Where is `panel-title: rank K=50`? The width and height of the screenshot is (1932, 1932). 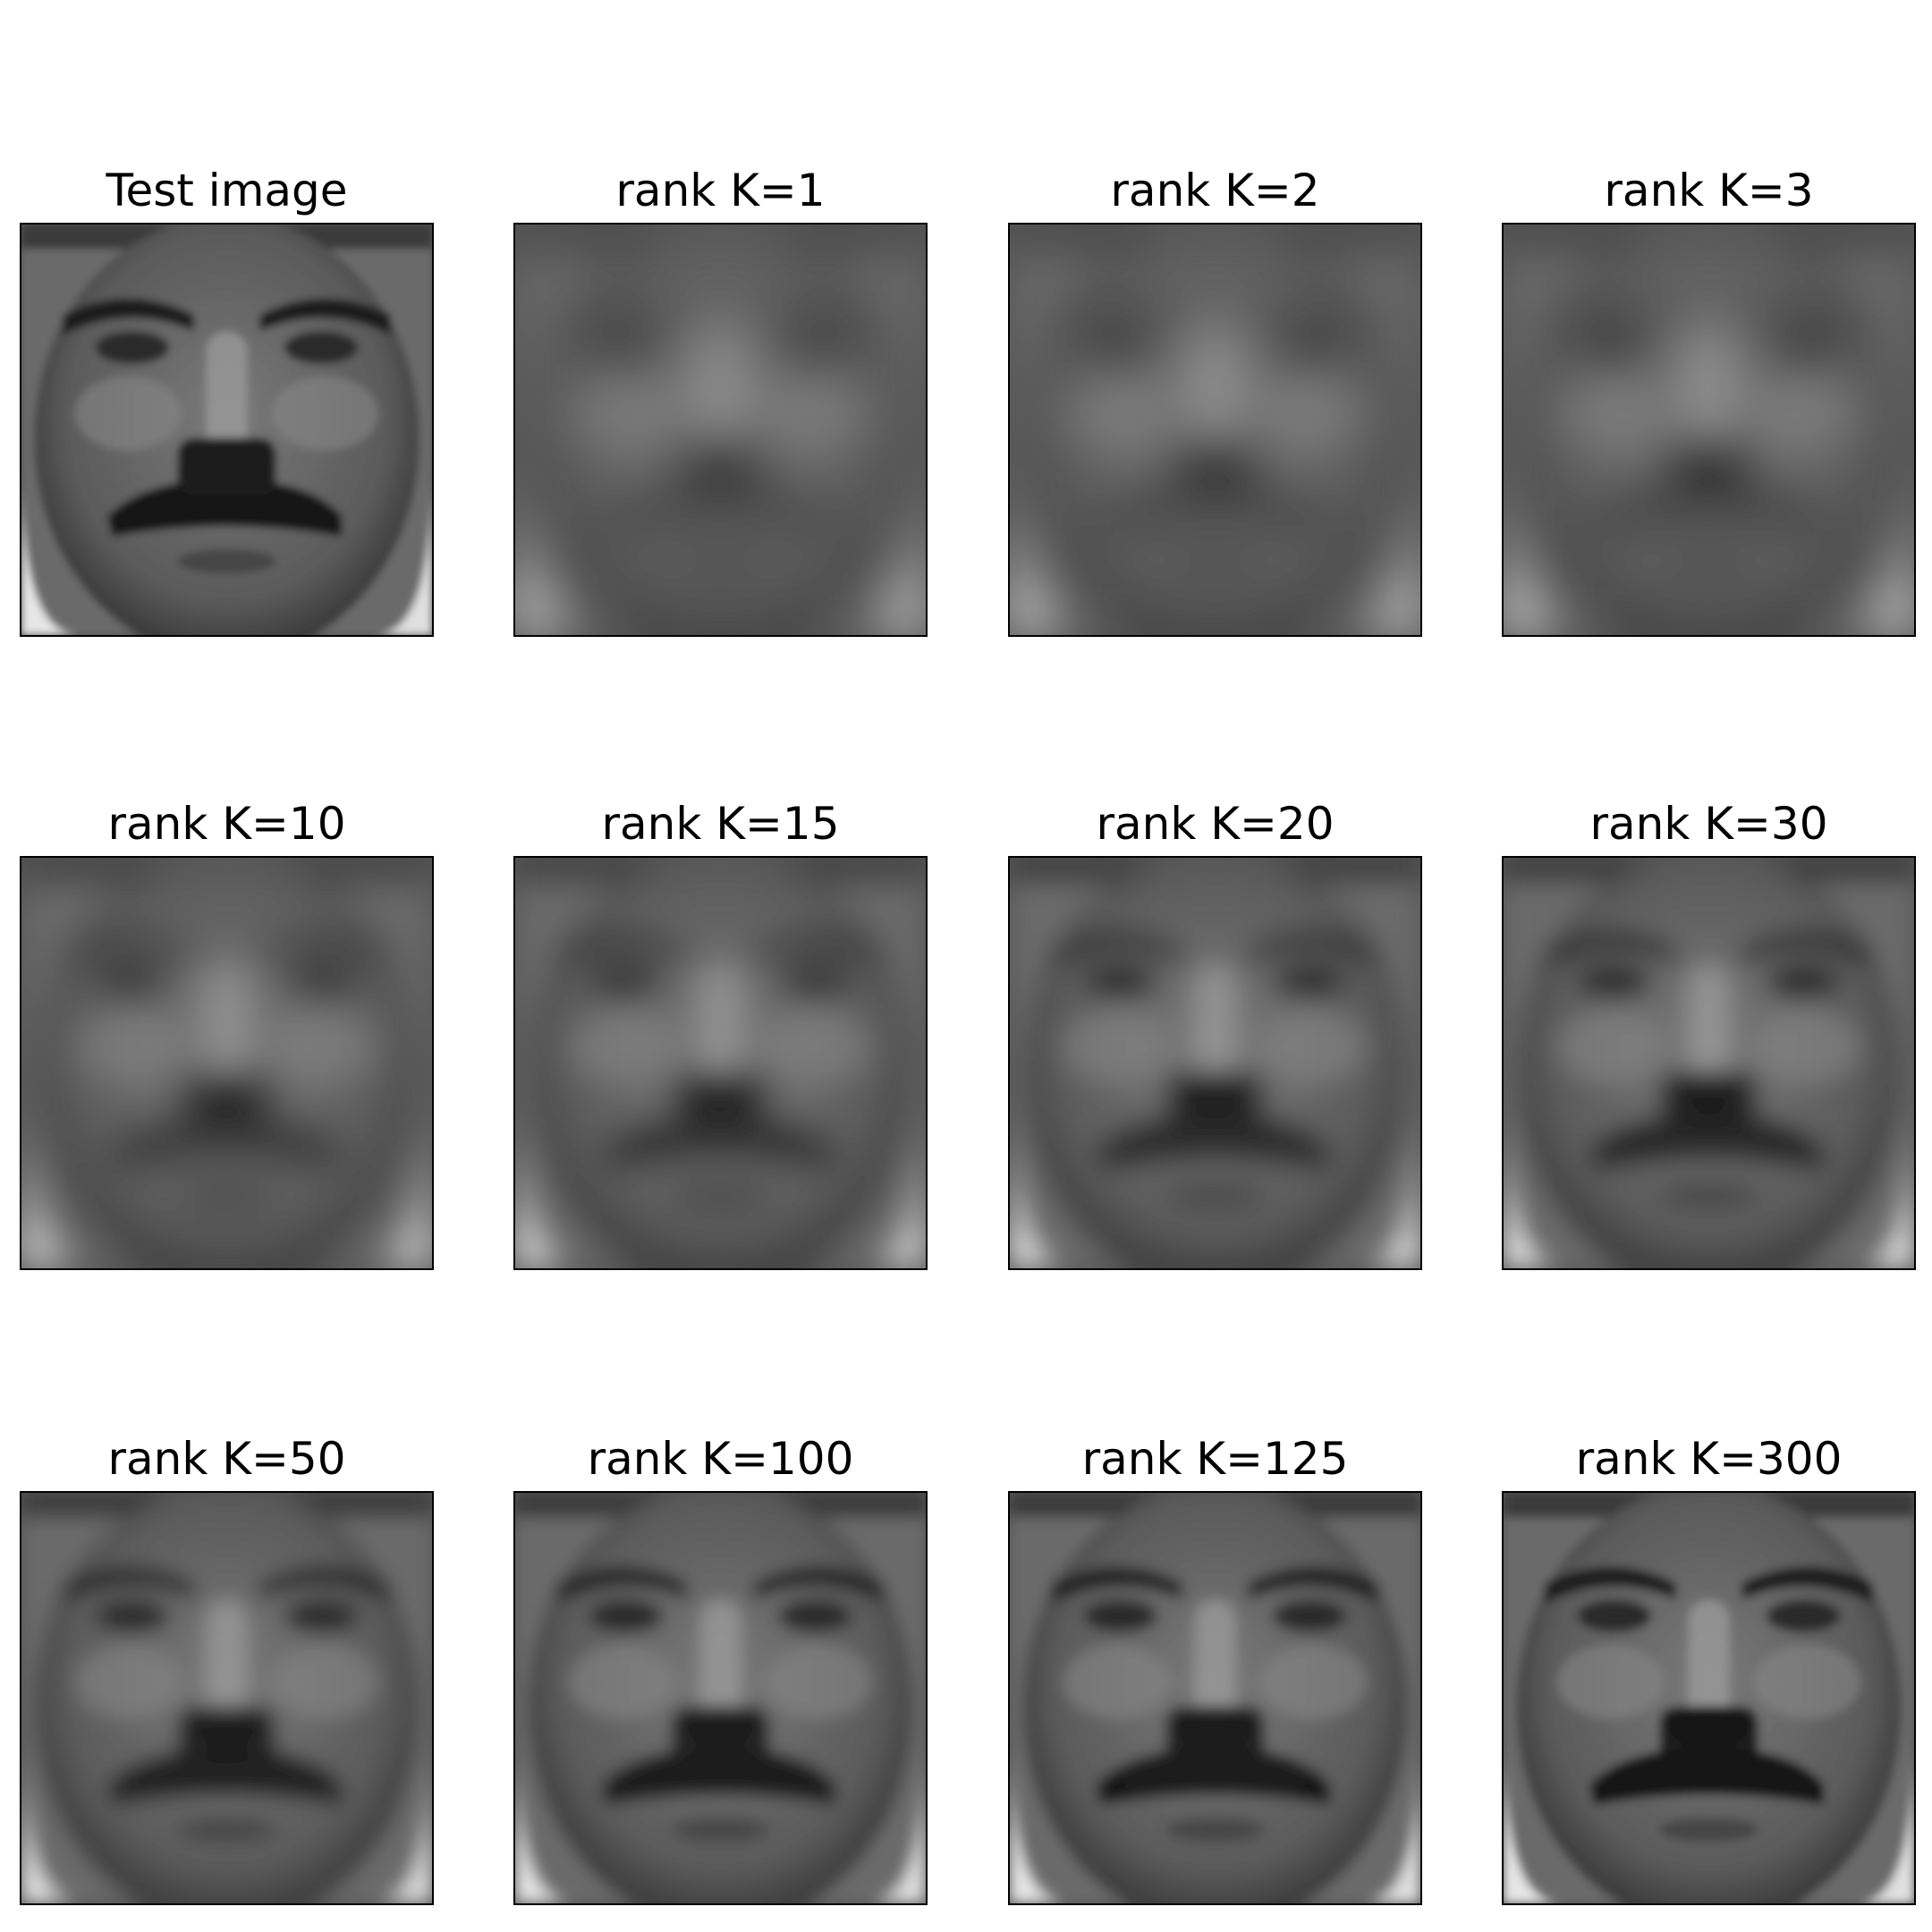 panel-title: rank K=50 is located at coordinates (226, 1459).